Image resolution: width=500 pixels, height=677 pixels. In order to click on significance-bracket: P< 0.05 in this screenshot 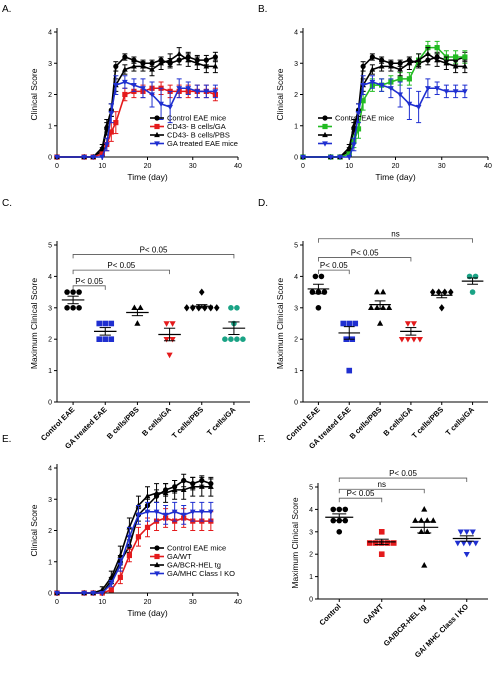, I will do `click(121, 268)`.